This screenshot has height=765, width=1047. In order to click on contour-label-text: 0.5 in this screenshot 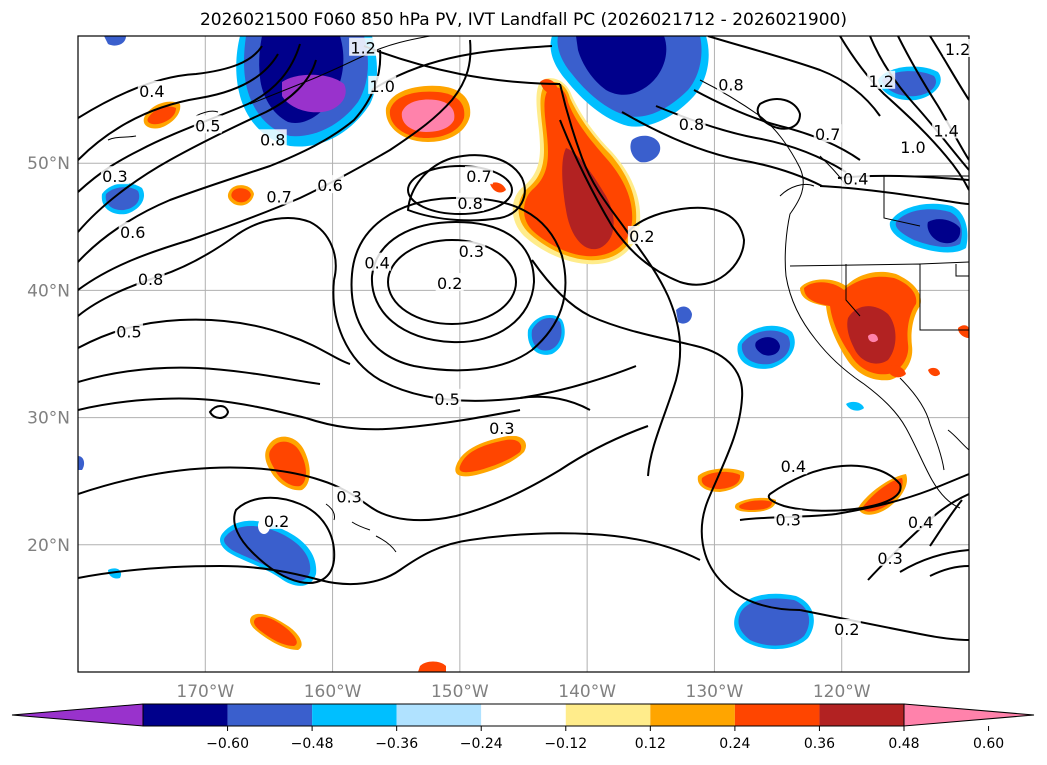, I will do `click(207, 125)`.